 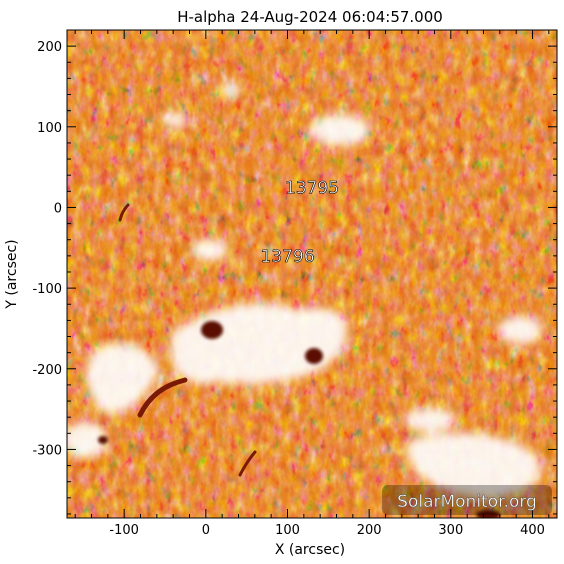 I want to click on region-label: 13795, so click(x=312, y=188).